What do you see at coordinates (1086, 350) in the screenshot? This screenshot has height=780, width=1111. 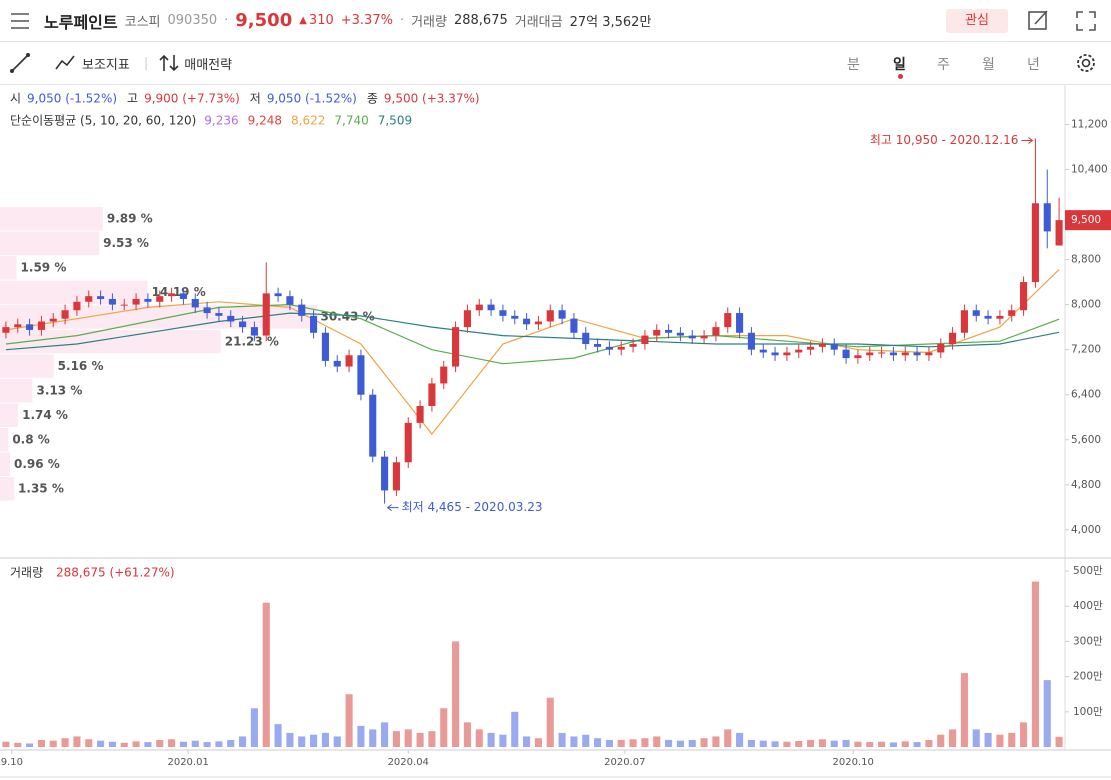 I see `y-tick-label: 7,200` at bounding box center [1086, 350].